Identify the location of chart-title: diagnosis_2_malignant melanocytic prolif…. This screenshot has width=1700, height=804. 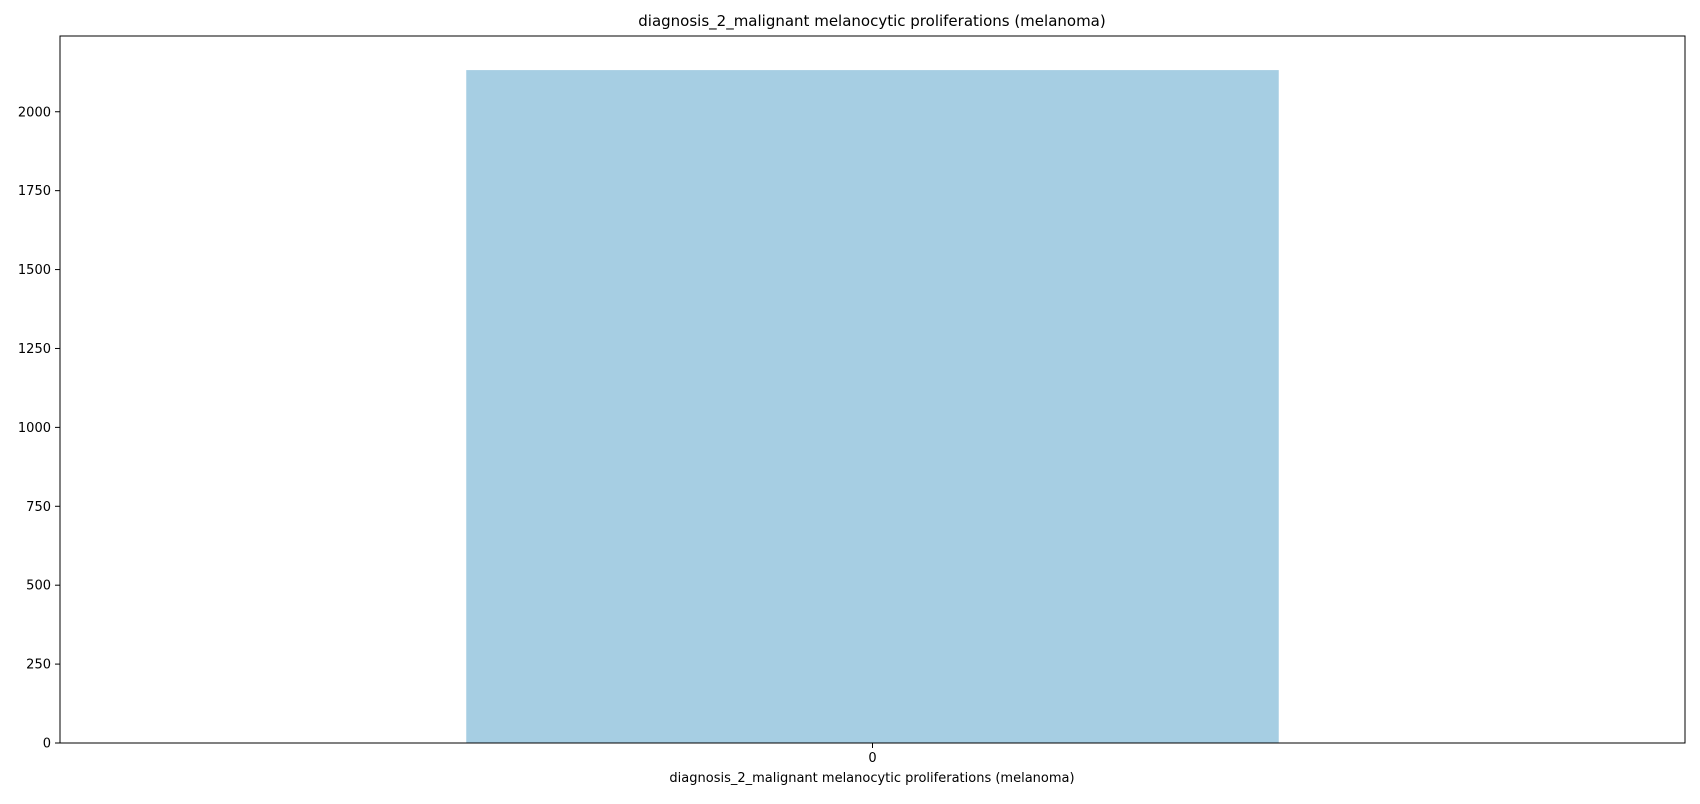
(871, 21).